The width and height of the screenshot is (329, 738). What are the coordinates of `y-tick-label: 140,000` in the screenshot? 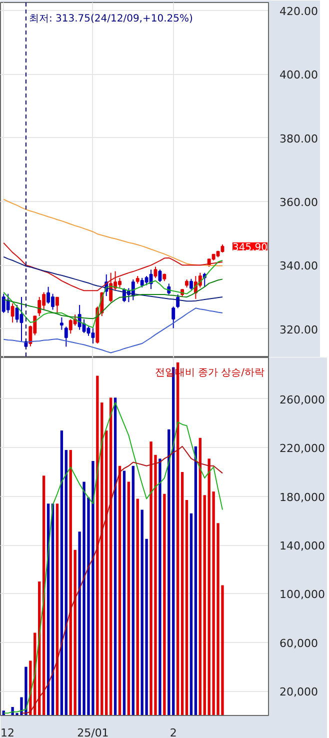 It's located at (302, 546).